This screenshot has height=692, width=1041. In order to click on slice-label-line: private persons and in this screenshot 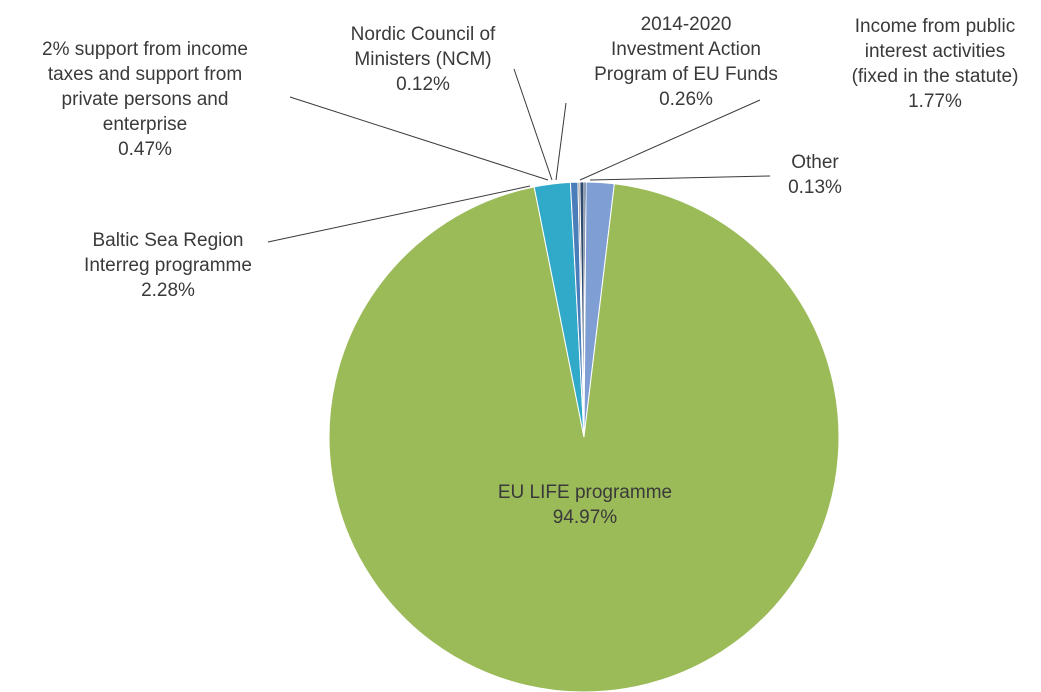, I will do `click(145, 99)`.